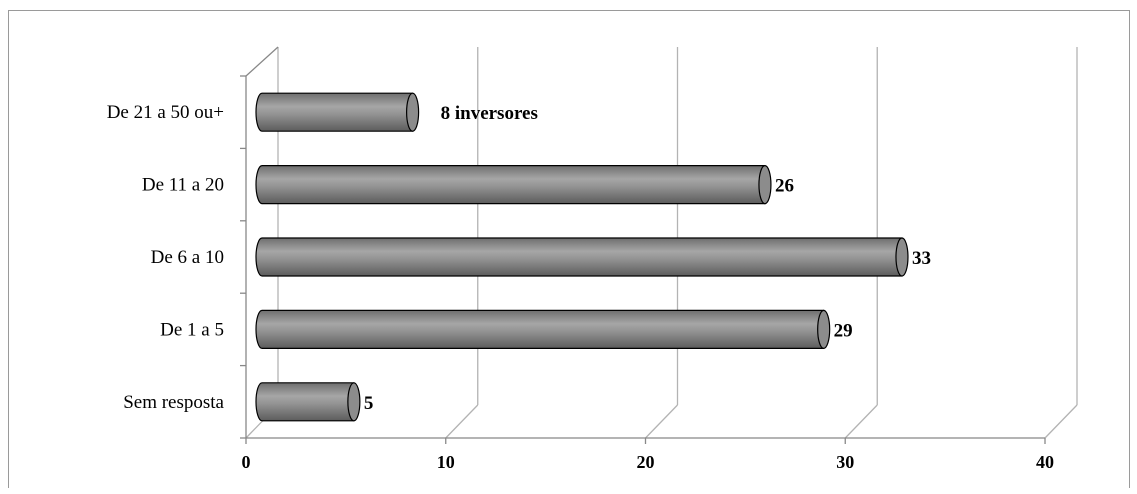 Image resolution: width=1137 pixels, height=494 pixels. Describe the element at coordinates (646, 462) in the screenshot. I see `x-tick-label: 20` at that location.